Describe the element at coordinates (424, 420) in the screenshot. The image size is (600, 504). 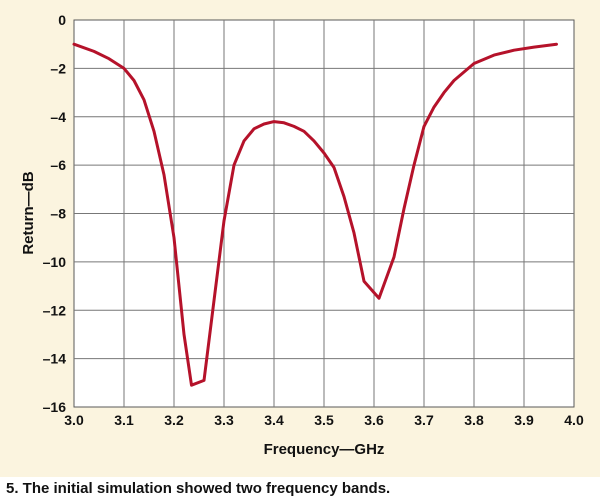
I see `x-tick-label: 3.7` at that location.